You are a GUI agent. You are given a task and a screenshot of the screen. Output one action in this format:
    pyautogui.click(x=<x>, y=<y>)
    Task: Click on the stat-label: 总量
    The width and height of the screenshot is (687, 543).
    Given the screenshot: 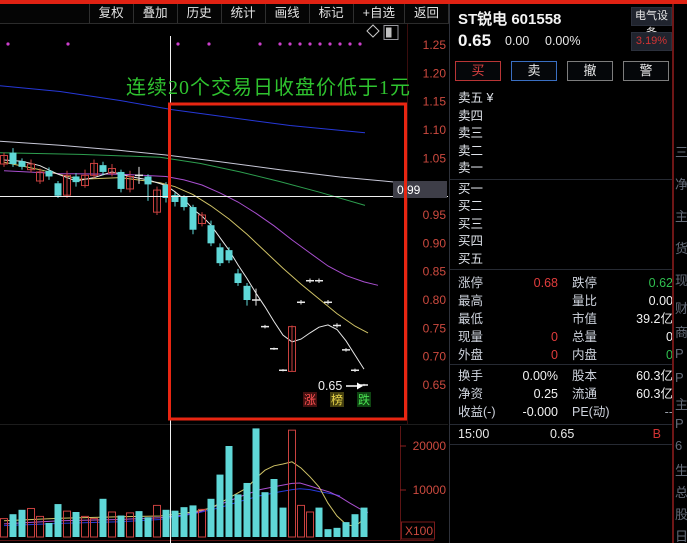 What is the action you would take?
    pyautogui.click(x=585, y=337)
    